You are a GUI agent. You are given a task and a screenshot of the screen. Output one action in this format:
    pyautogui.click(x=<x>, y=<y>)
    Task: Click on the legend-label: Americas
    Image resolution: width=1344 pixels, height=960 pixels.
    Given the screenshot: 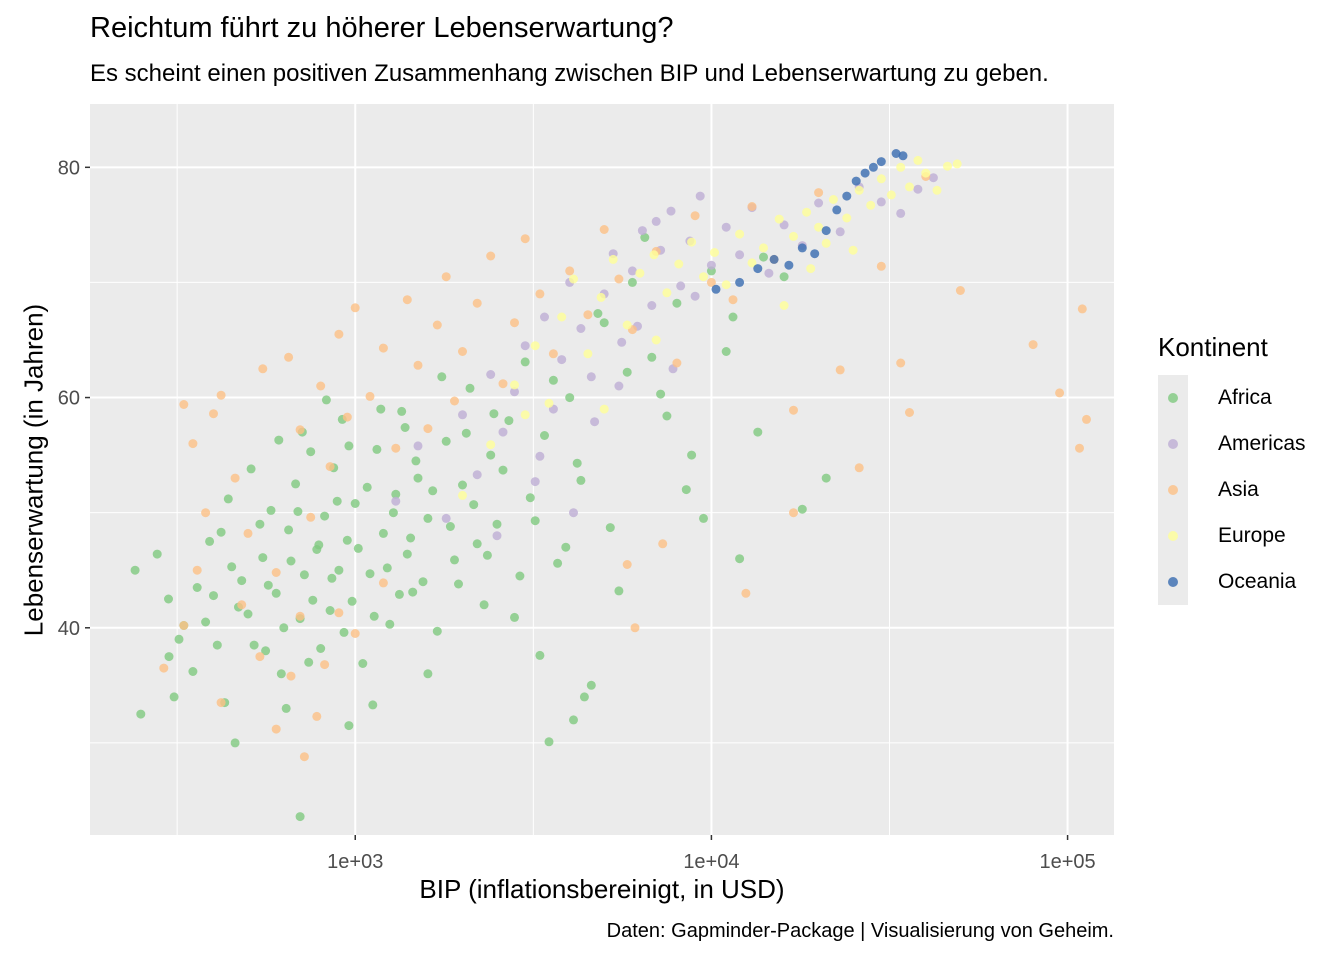 What is the action you would take?
    pyautogui.click(x=1262, y=443)
    